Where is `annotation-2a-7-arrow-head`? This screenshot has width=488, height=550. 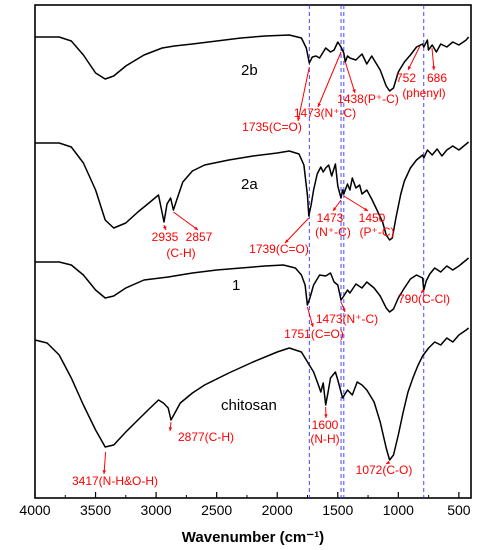
annotation-2a-7-arrow-head is located at coordinates (196, 228).